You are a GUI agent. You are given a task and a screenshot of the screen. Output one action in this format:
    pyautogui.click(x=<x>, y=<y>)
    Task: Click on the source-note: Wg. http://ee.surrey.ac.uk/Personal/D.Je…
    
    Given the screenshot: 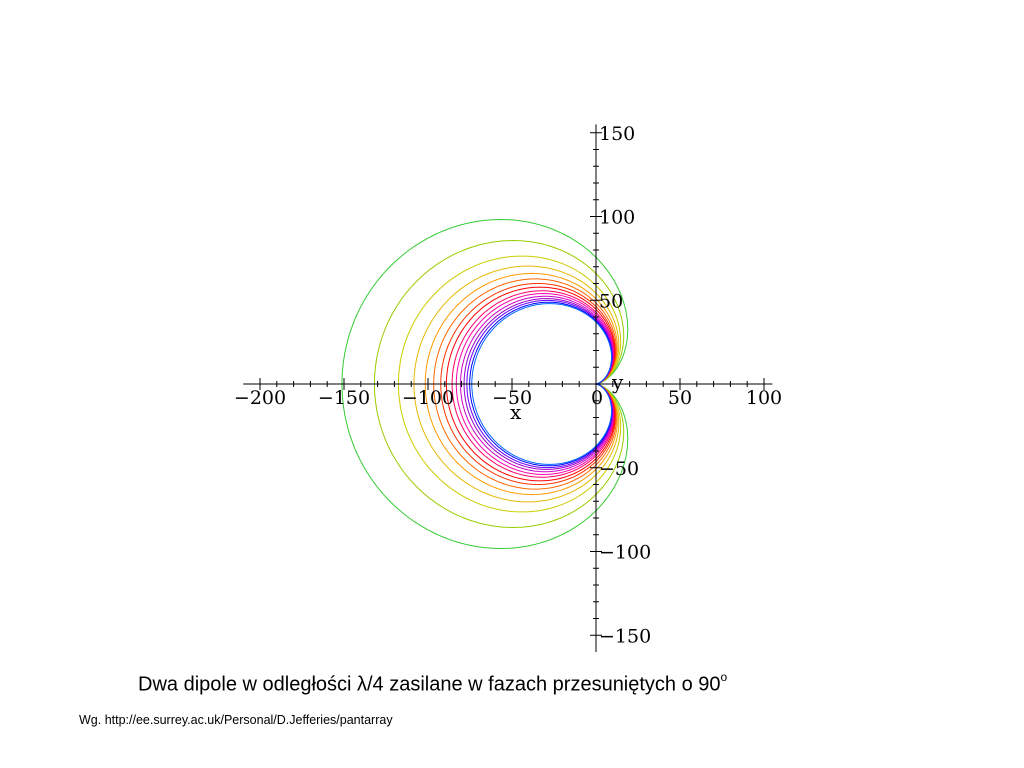 What is the action you would take?
    pyautogui.click(x=236, y=720)
    